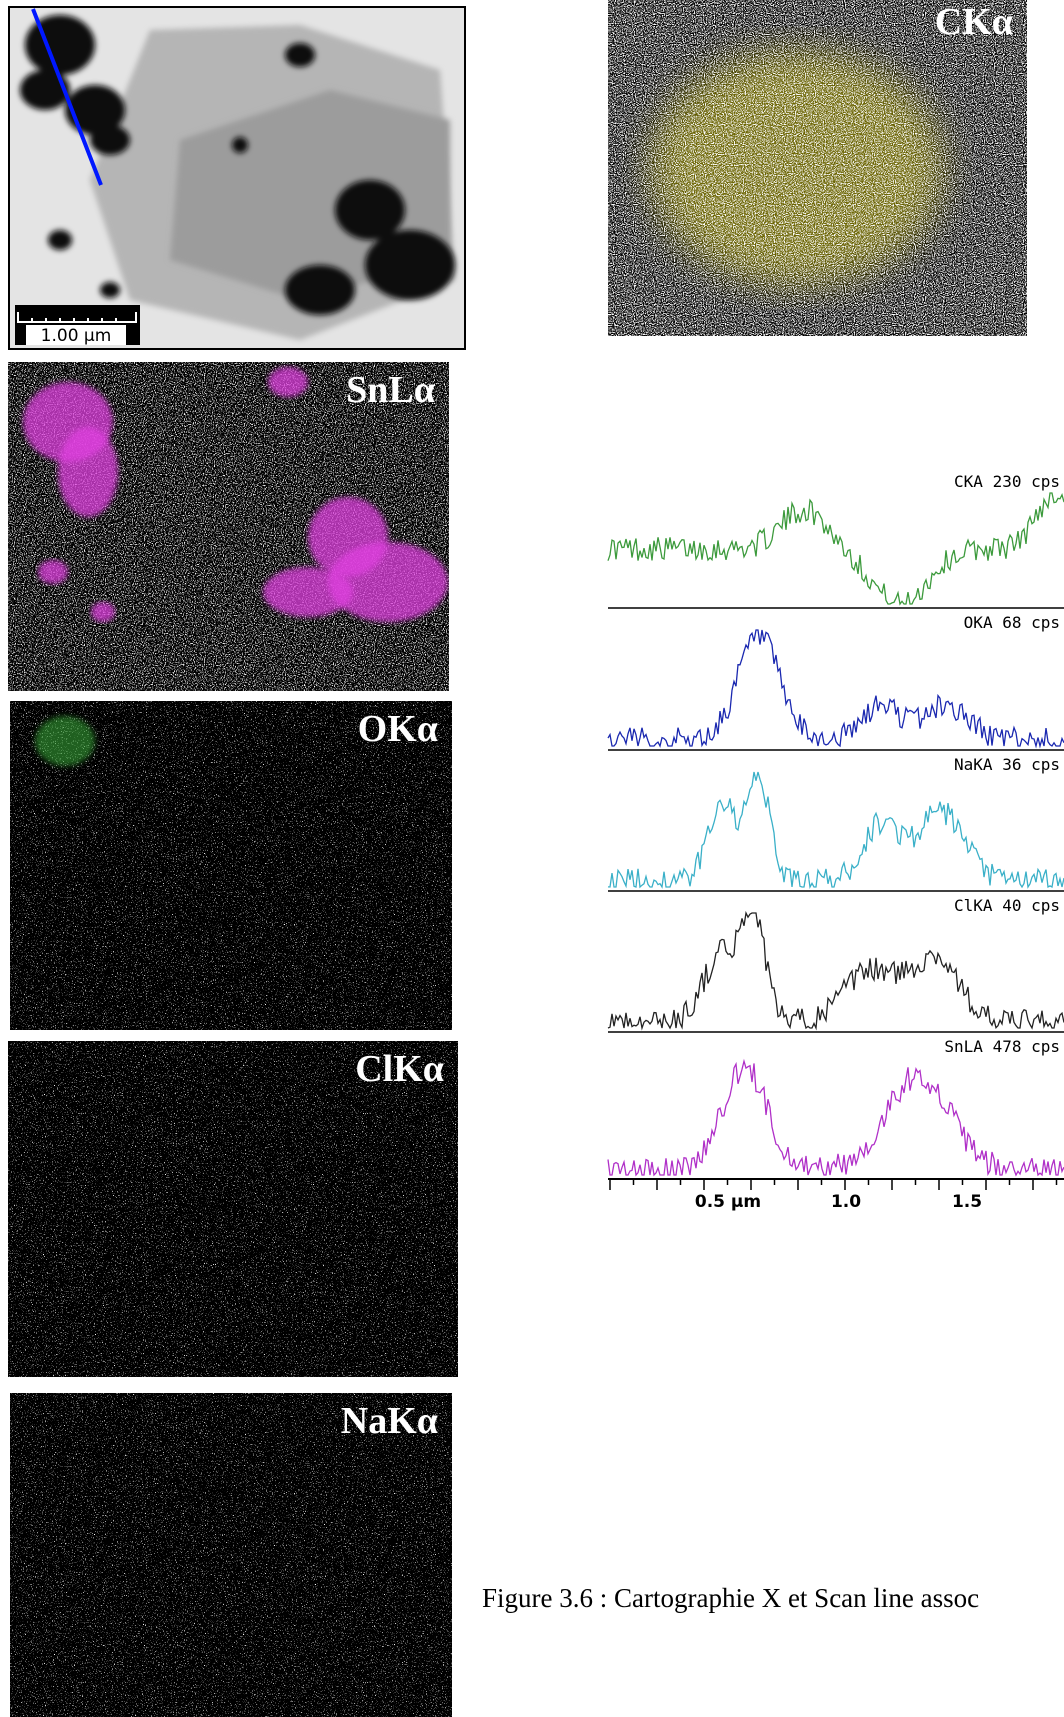  Describe the element at coordinates (967, 1202) in the screenshot. I see `axis-label: 1.5` at that location.